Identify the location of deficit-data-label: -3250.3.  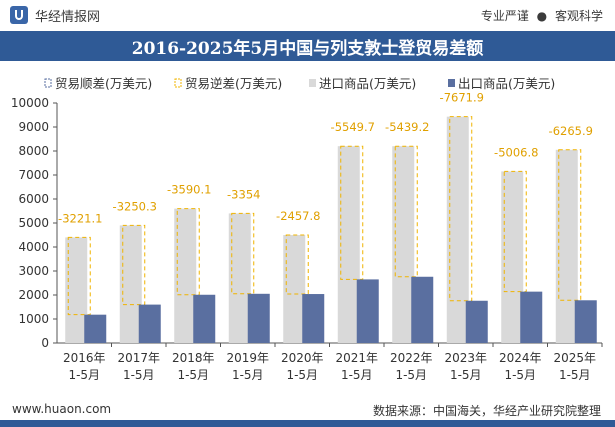
(135, 206).